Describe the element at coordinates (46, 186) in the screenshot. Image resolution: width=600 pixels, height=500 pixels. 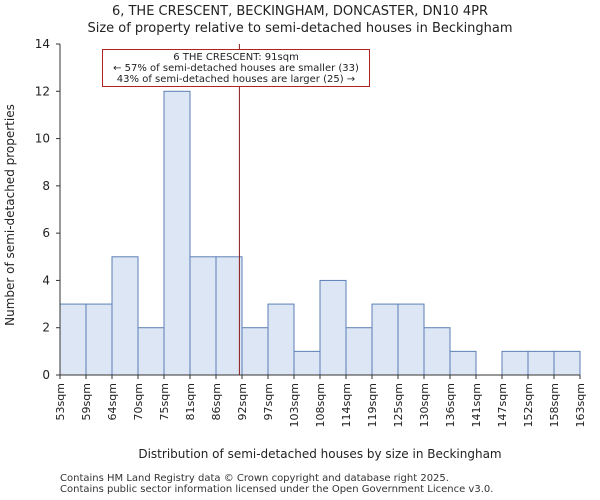
I see `y-tick-label: 8` at that location.